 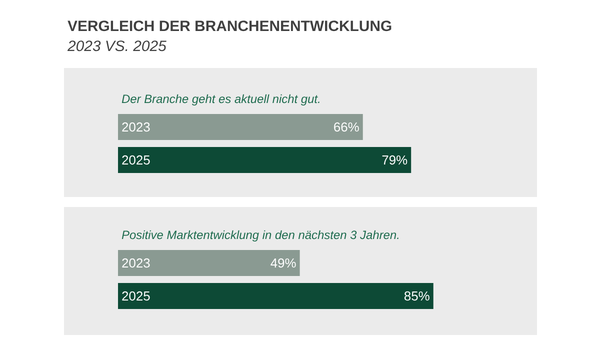 I want to click on data-label: 79%, so click(x=395, y=160).